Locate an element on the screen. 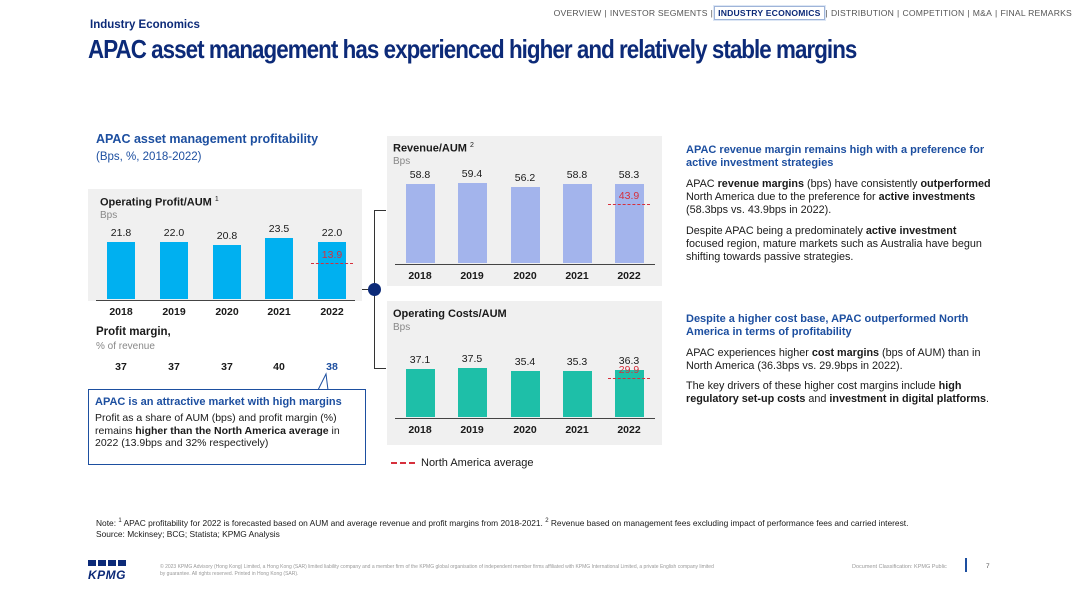 This screenshot has width=1080, height=607. nav-item-industry-economics: INDUSTRY ECONOMICS is located at coordinates (769, 13).